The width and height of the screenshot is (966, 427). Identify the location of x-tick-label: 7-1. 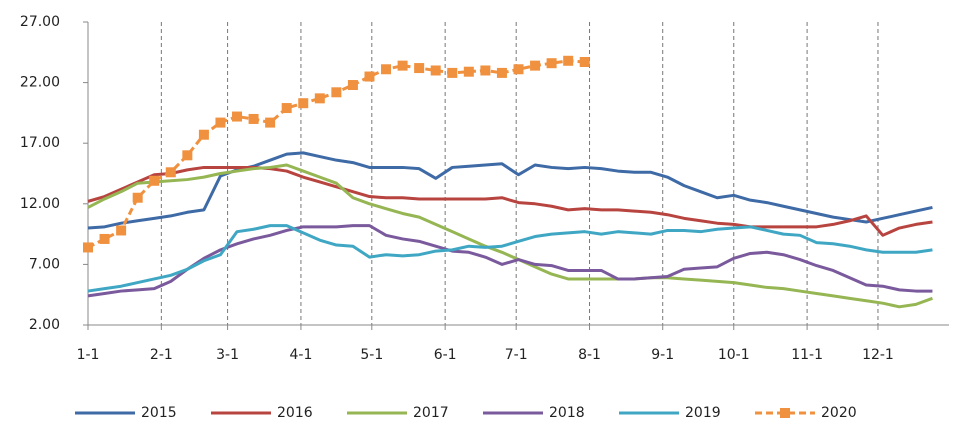
(516, 355).